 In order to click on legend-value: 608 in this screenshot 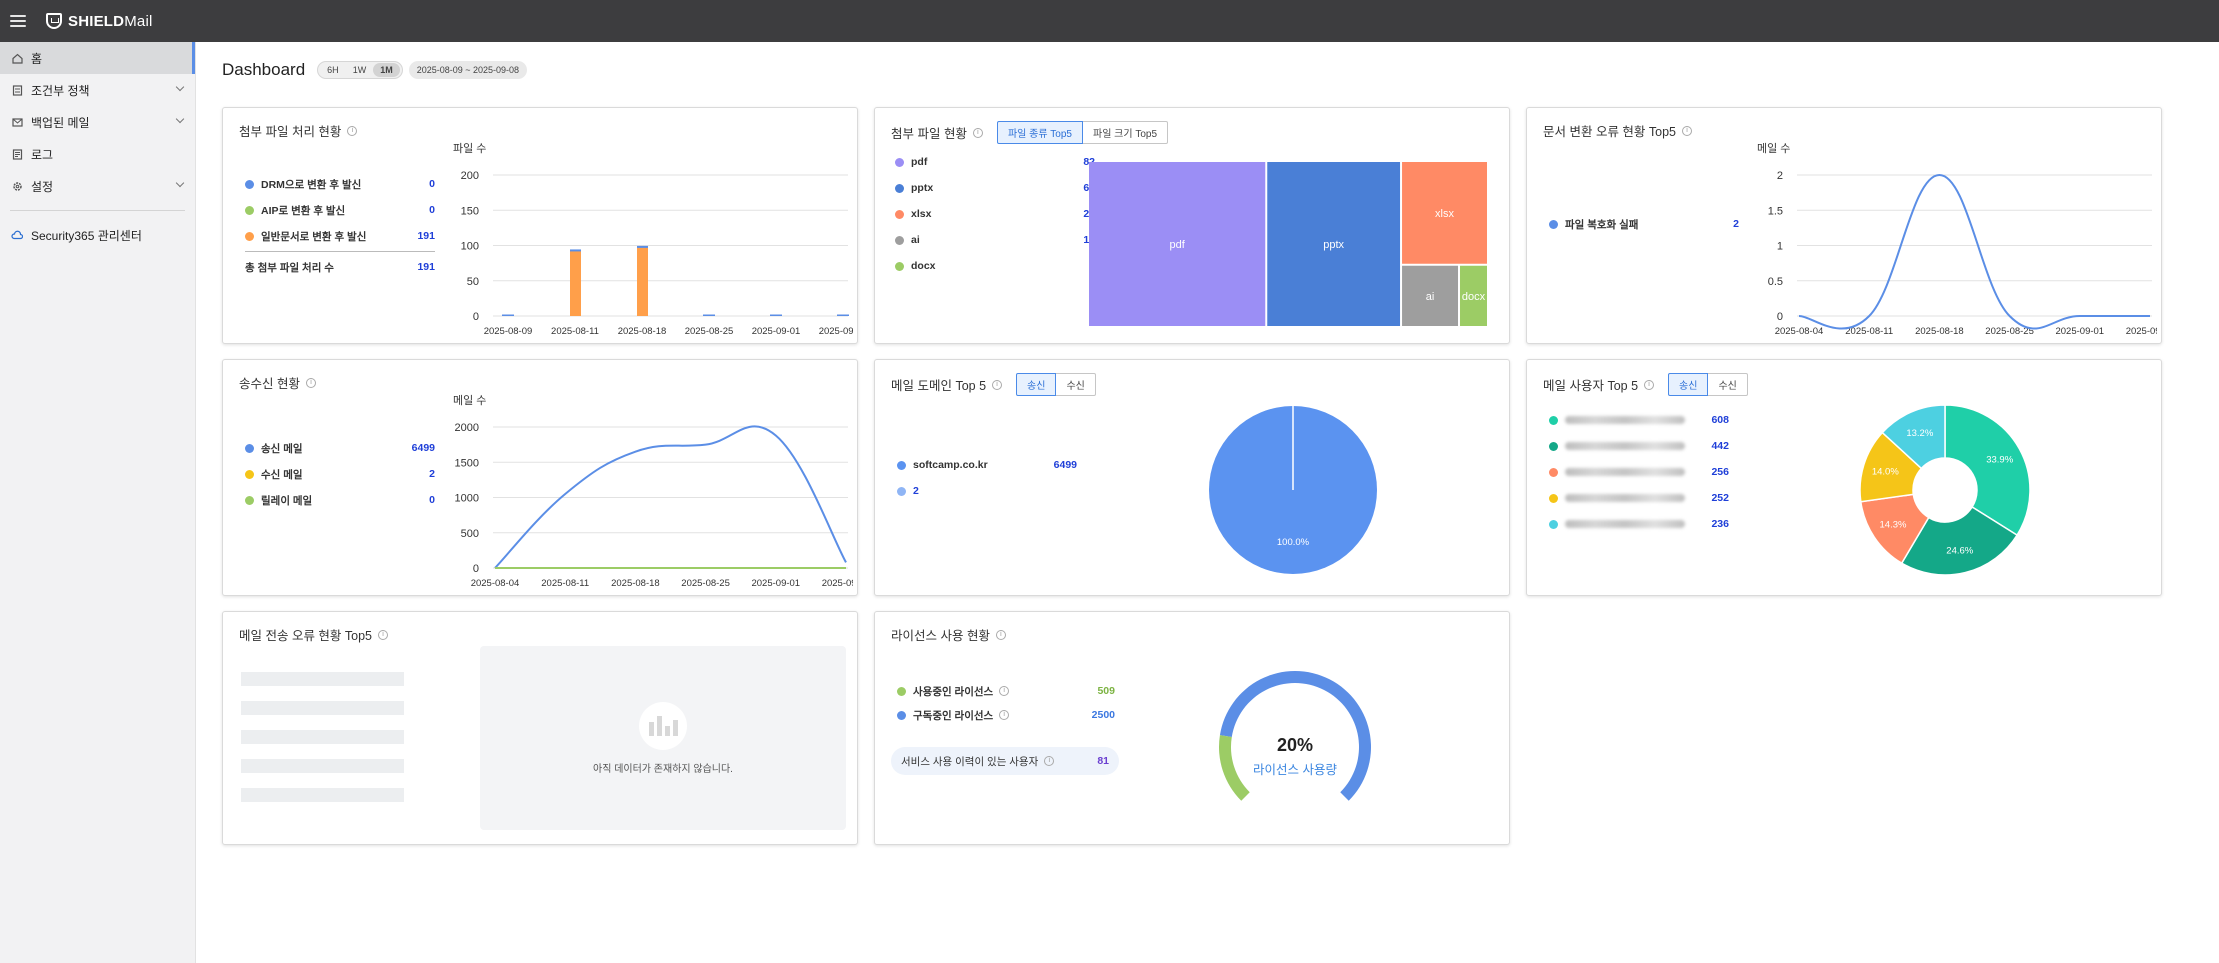, I will do `click(1720, 420)`.